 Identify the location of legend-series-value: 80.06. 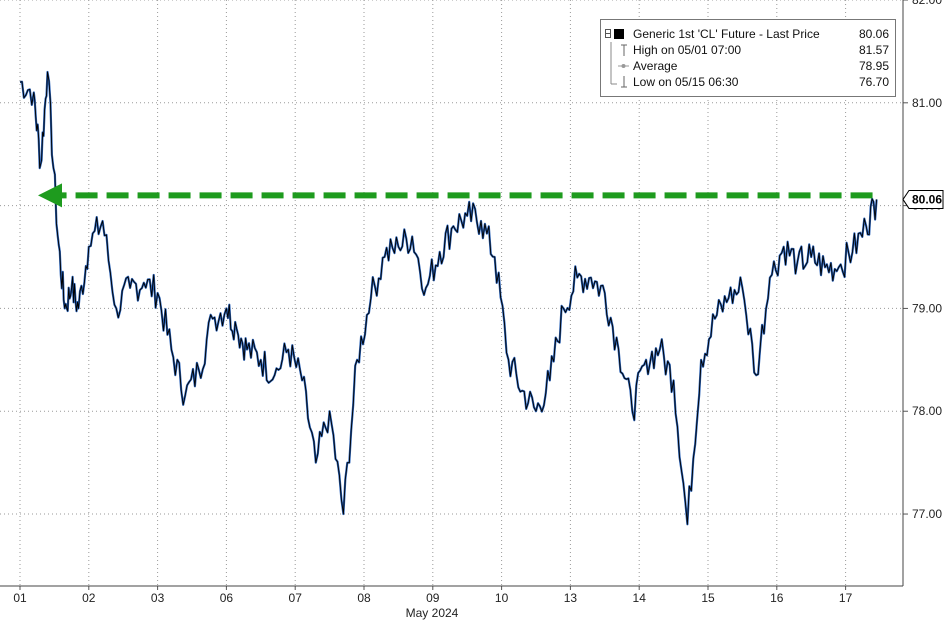
(873, 34).